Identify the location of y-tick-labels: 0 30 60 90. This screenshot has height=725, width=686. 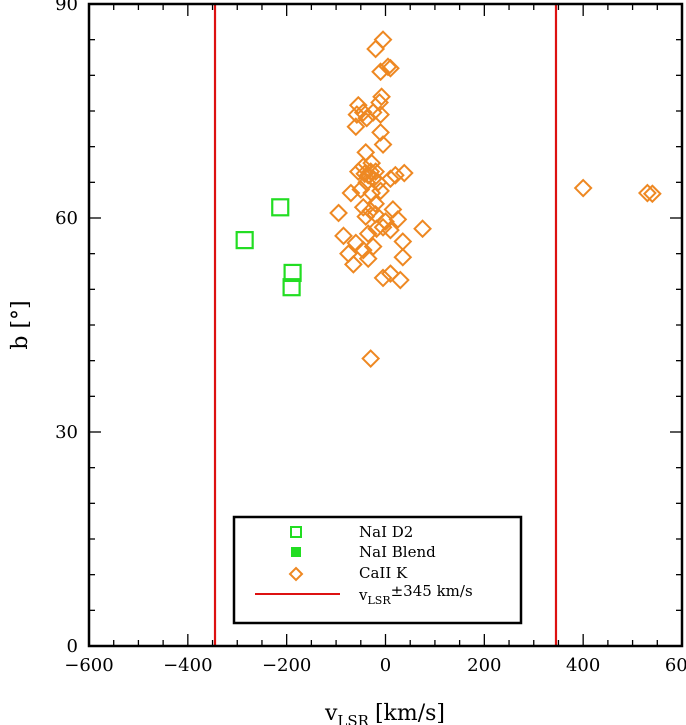
(66, 328).